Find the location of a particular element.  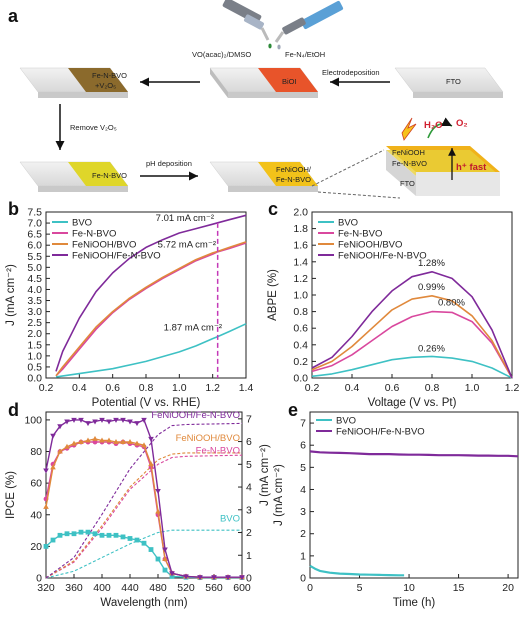

droplet-icon is located at coordinates (270, 46).